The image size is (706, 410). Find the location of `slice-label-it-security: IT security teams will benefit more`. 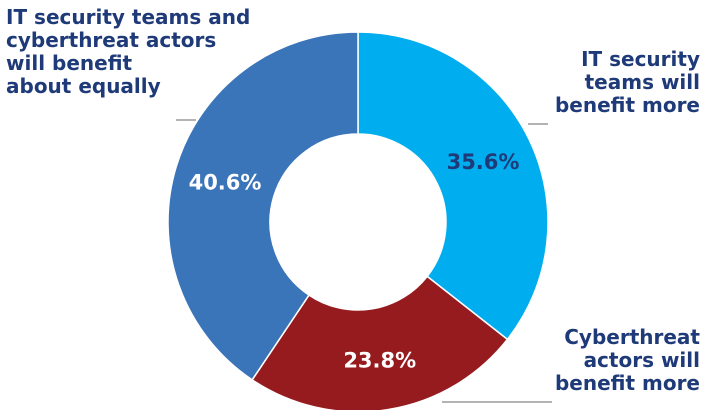

slice-label-it-security: IT security teams will benefit more is located at coordinates (627, 82).